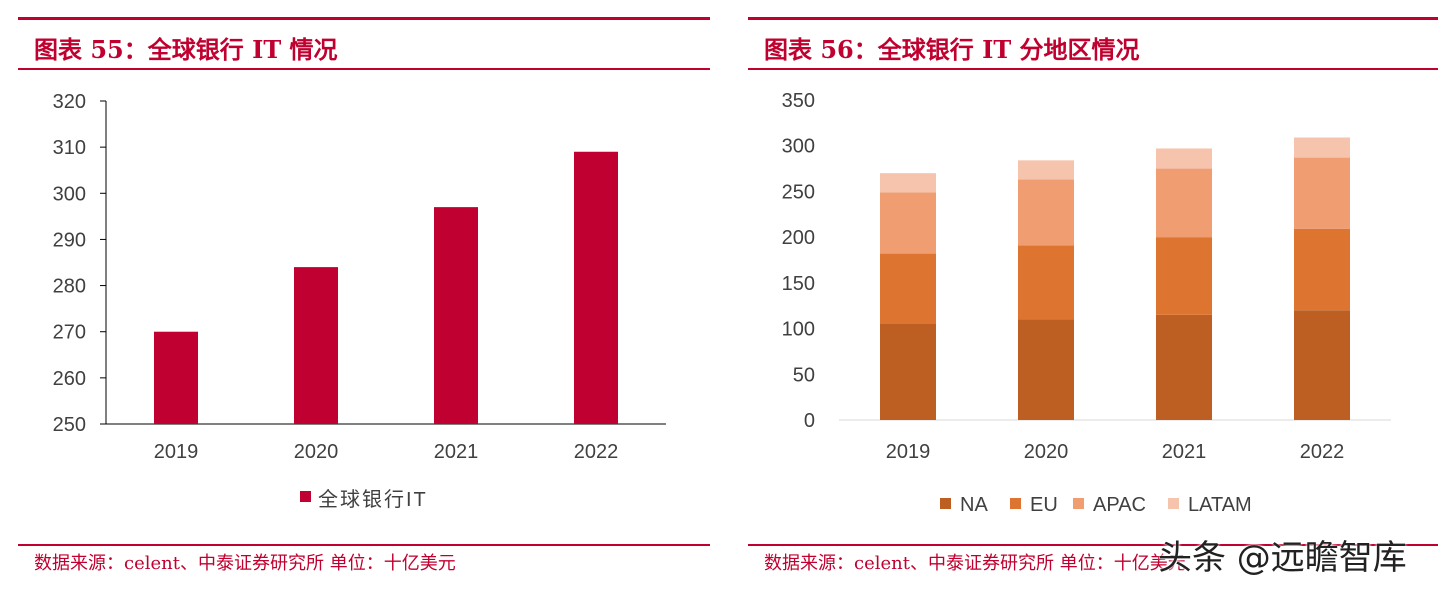 The image size is (1446, 591). I want to click on y-tick-label: 200, so click(798, 238).